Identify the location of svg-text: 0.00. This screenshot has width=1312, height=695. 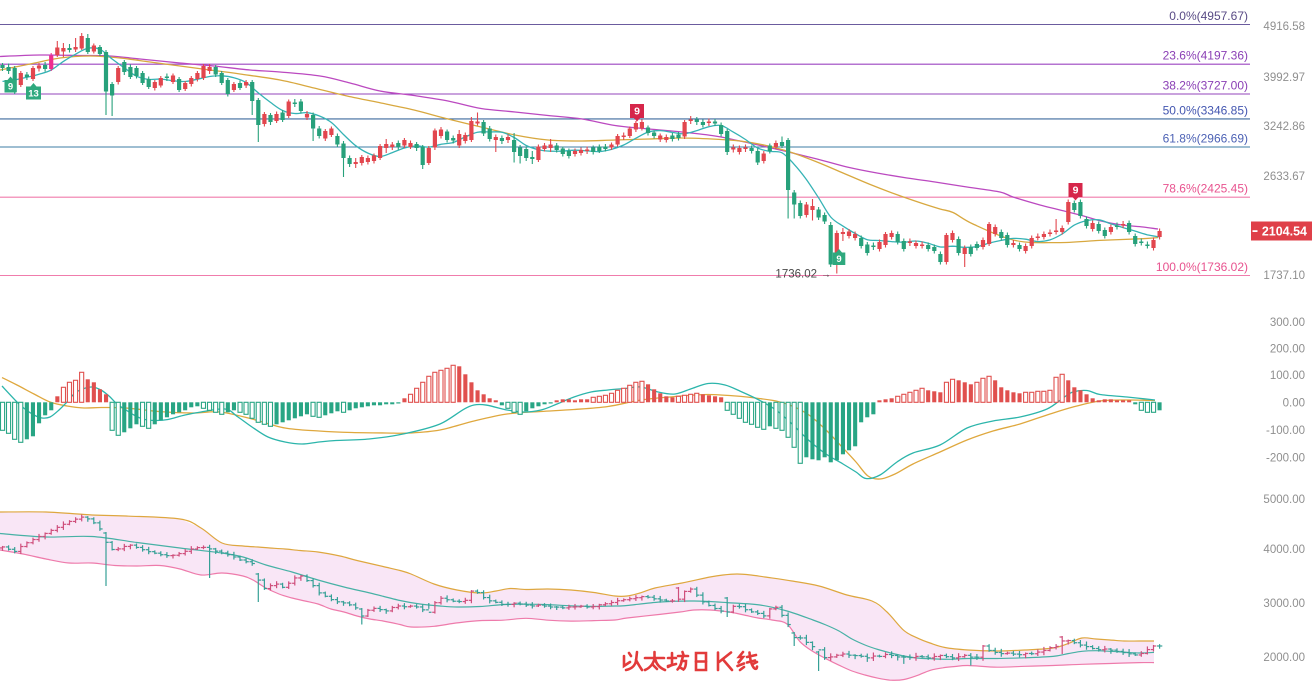
(1294, 404).